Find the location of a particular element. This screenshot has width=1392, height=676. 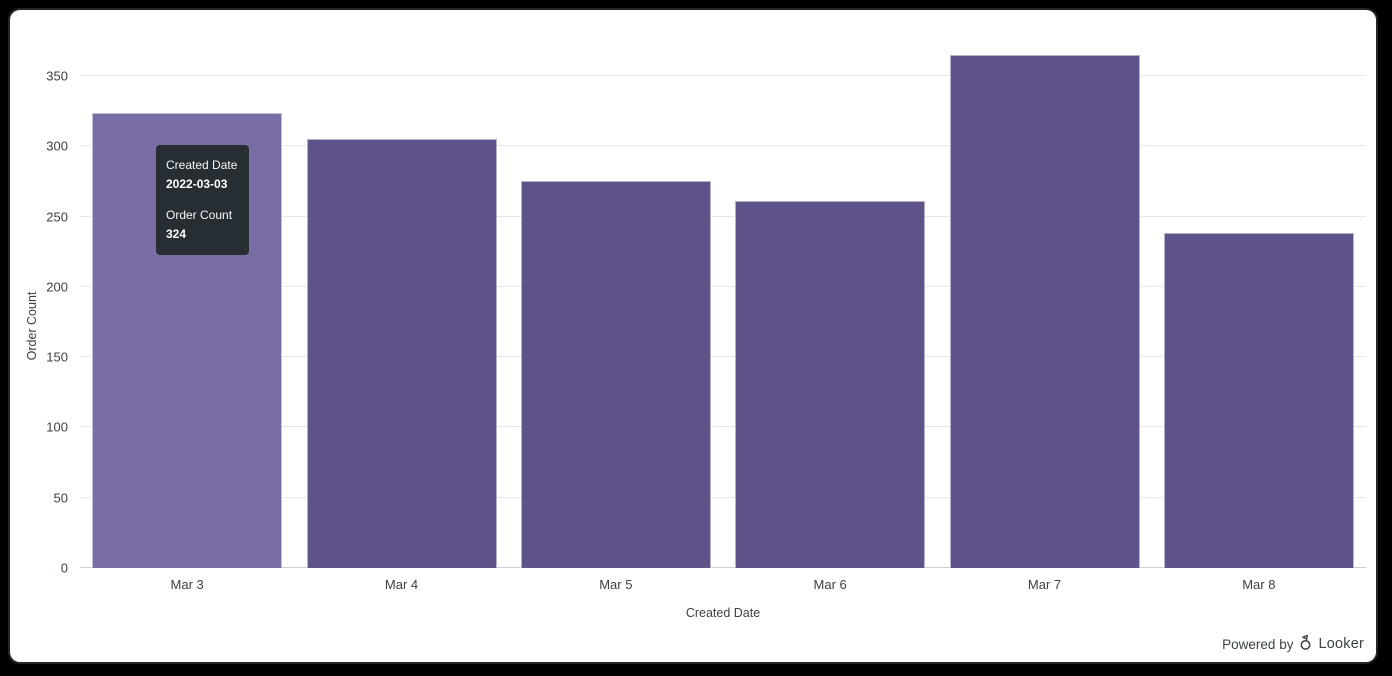

tooltip-measure-label: Order Count is located at coordinates (199, 215).